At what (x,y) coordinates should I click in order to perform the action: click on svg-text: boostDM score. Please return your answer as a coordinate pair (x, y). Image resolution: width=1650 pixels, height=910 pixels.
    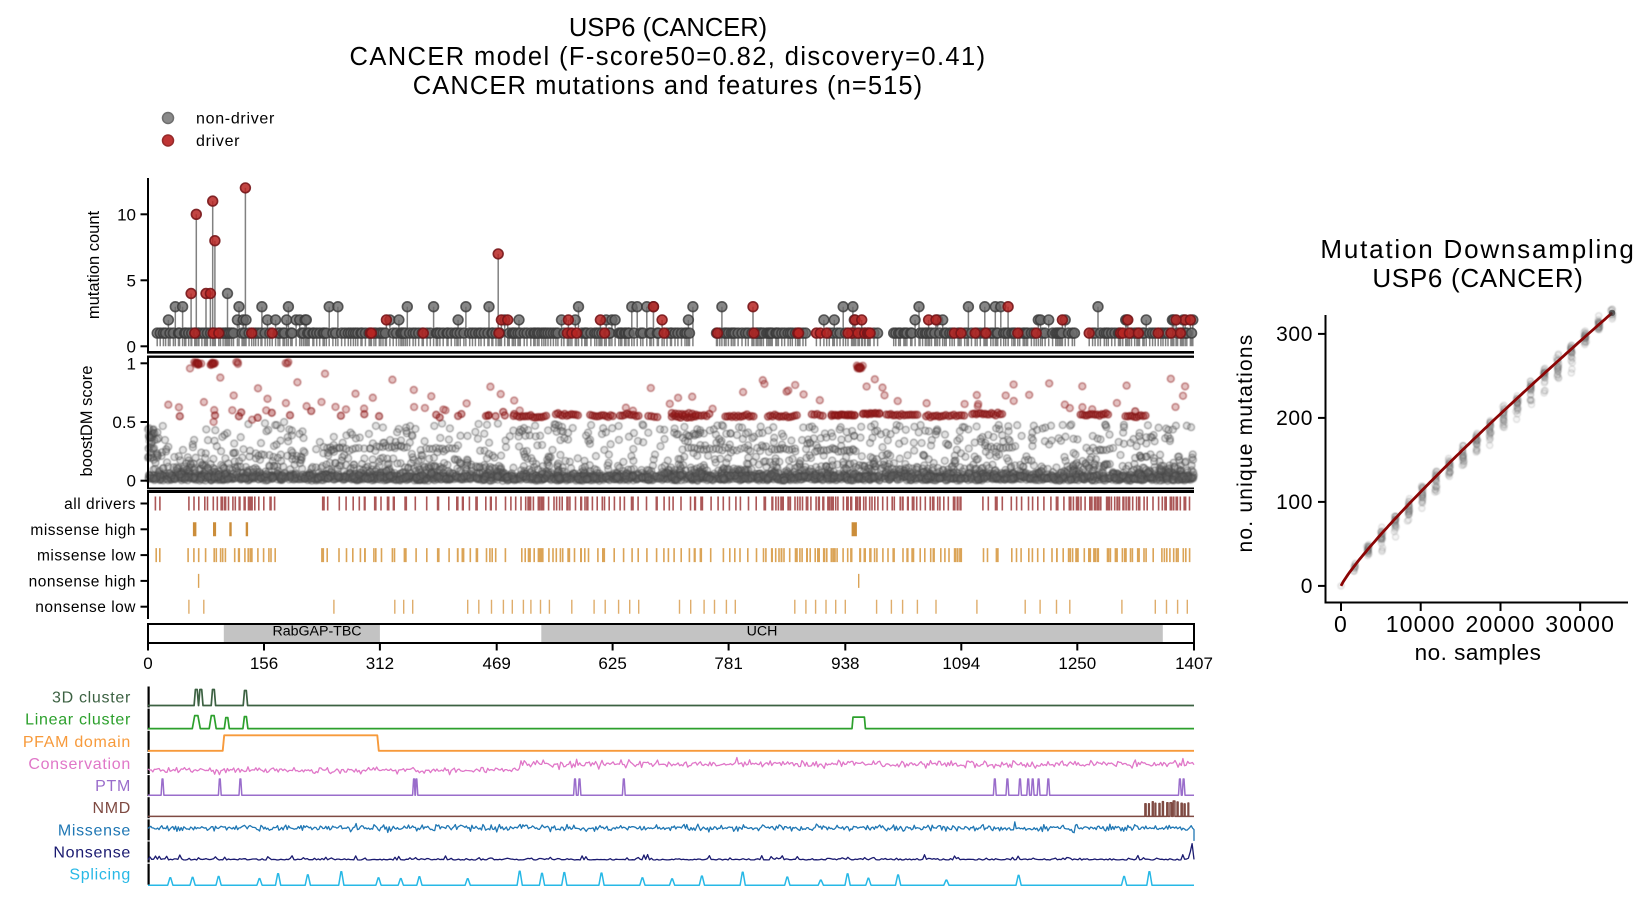
    Looking at the image, I should click on (87, 421).